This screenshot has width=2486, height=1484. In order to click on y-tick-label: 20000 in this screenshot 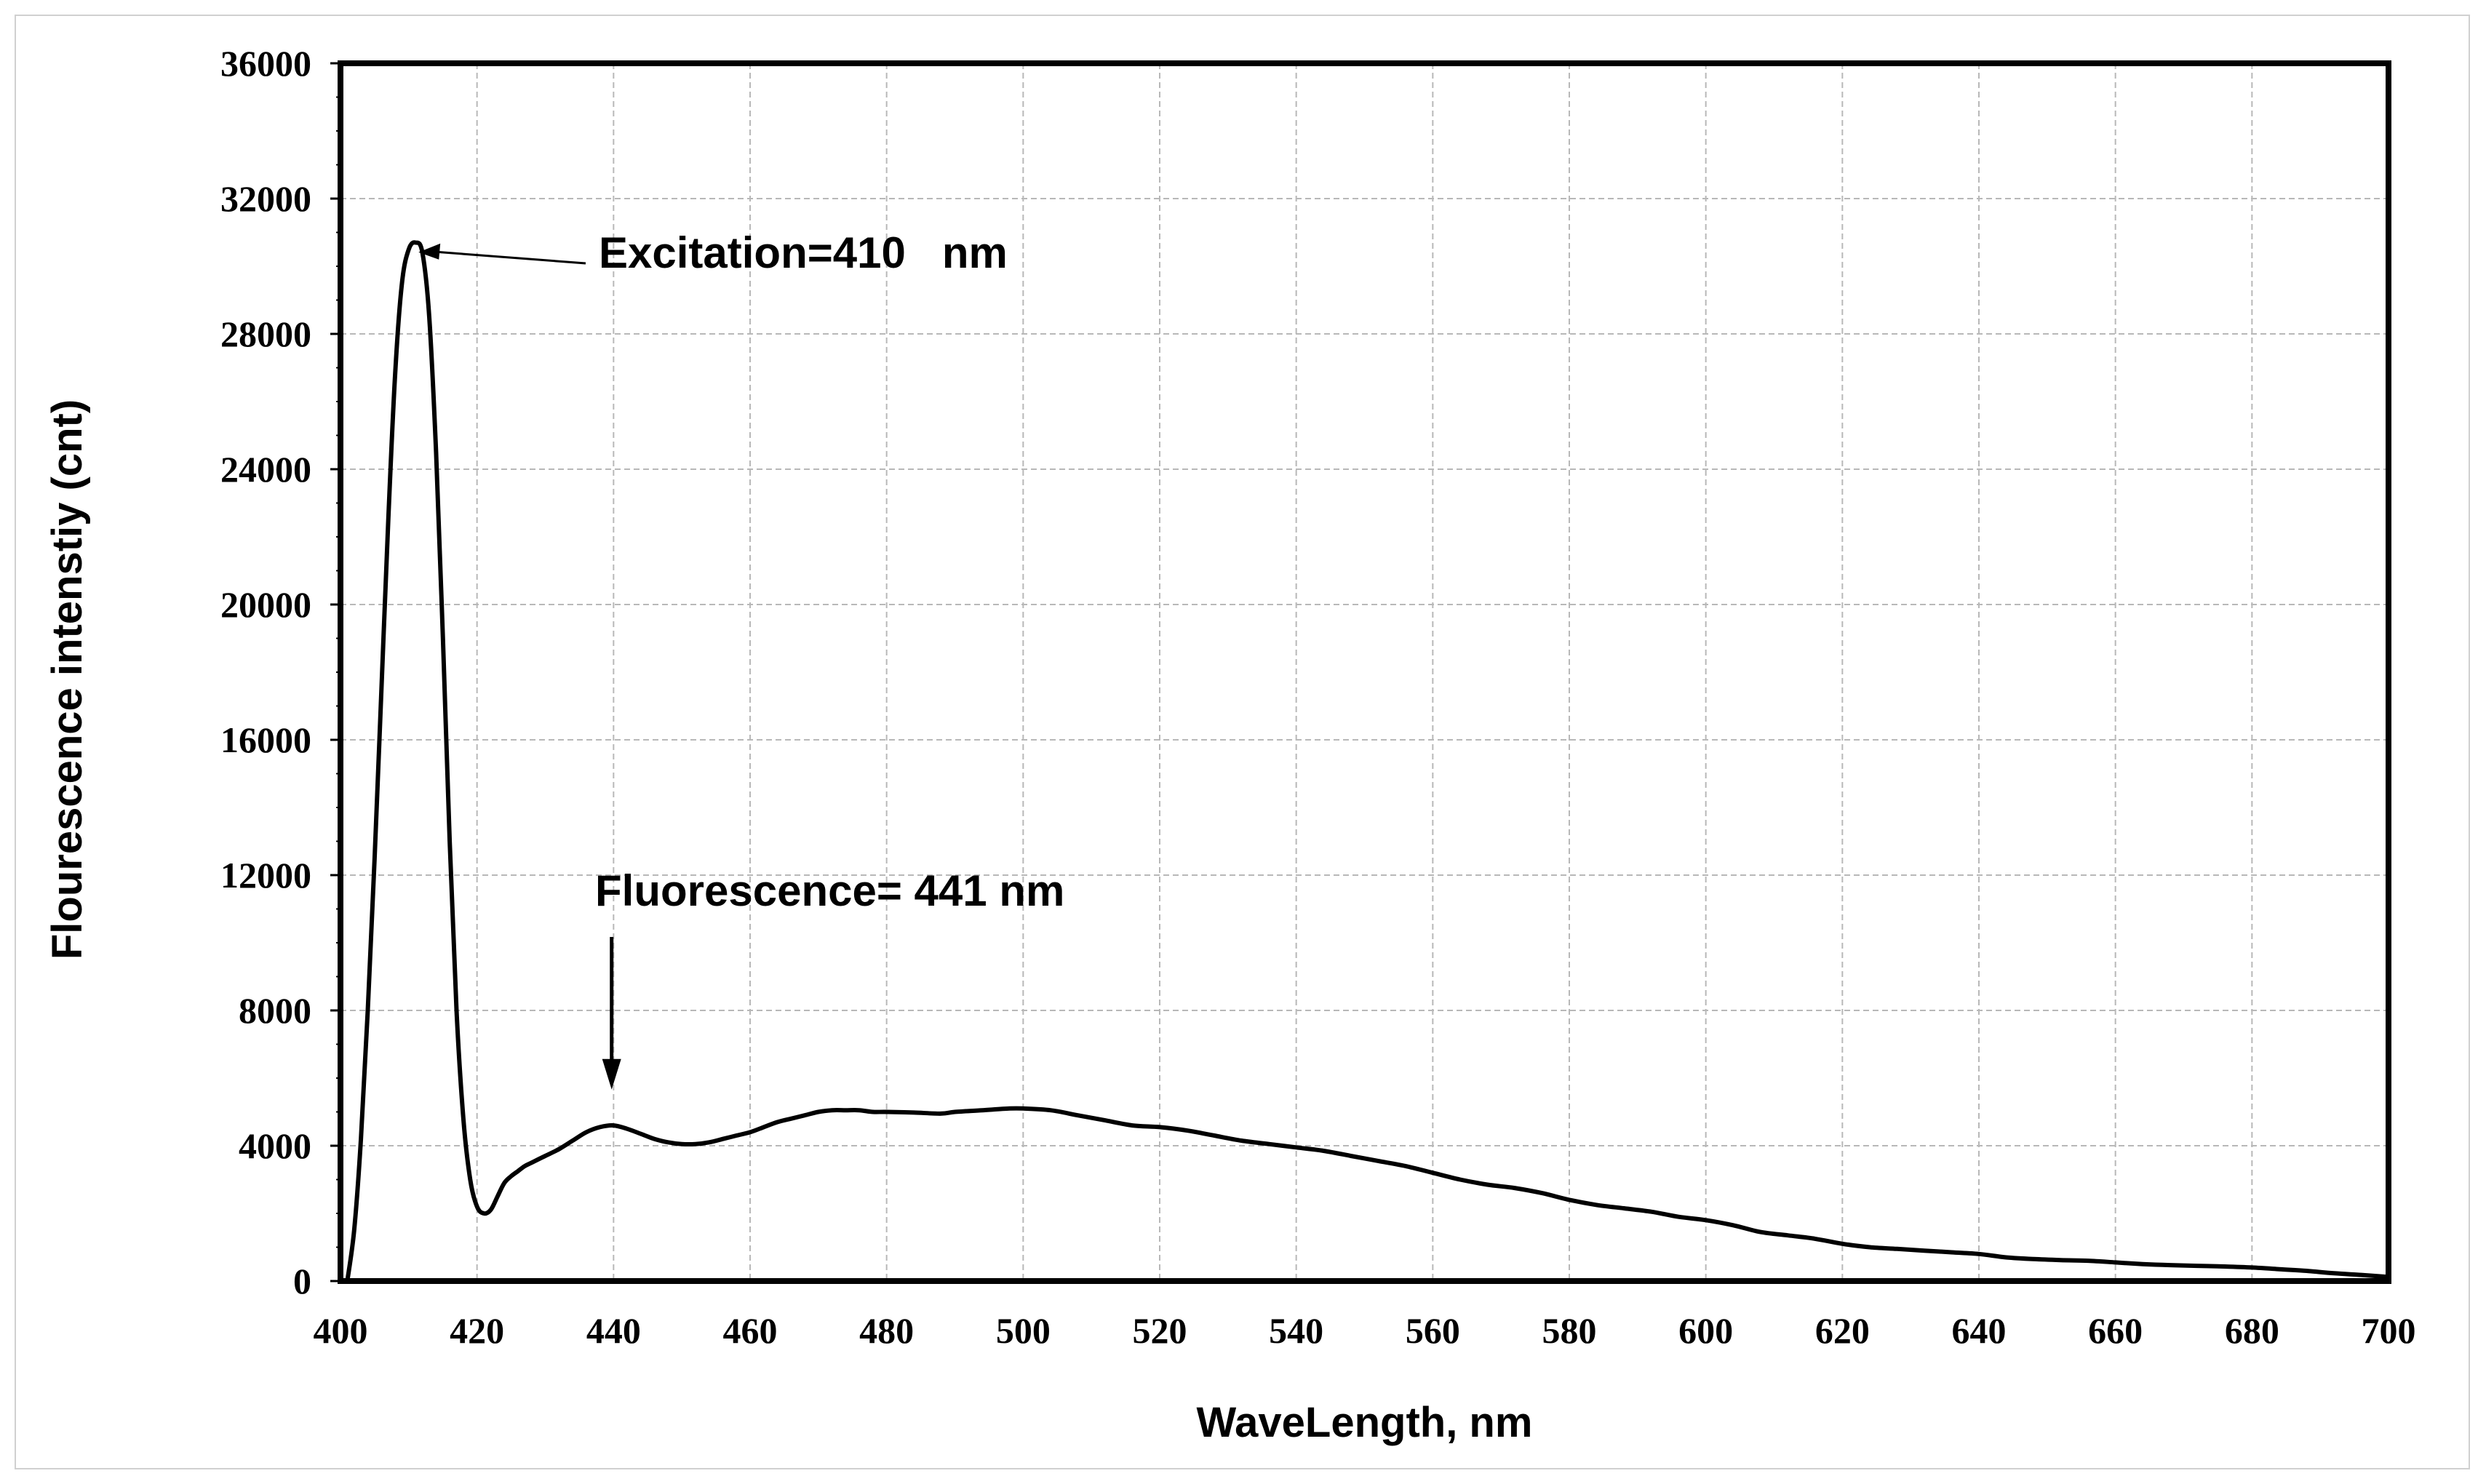, I will do `click(266, 604)`.